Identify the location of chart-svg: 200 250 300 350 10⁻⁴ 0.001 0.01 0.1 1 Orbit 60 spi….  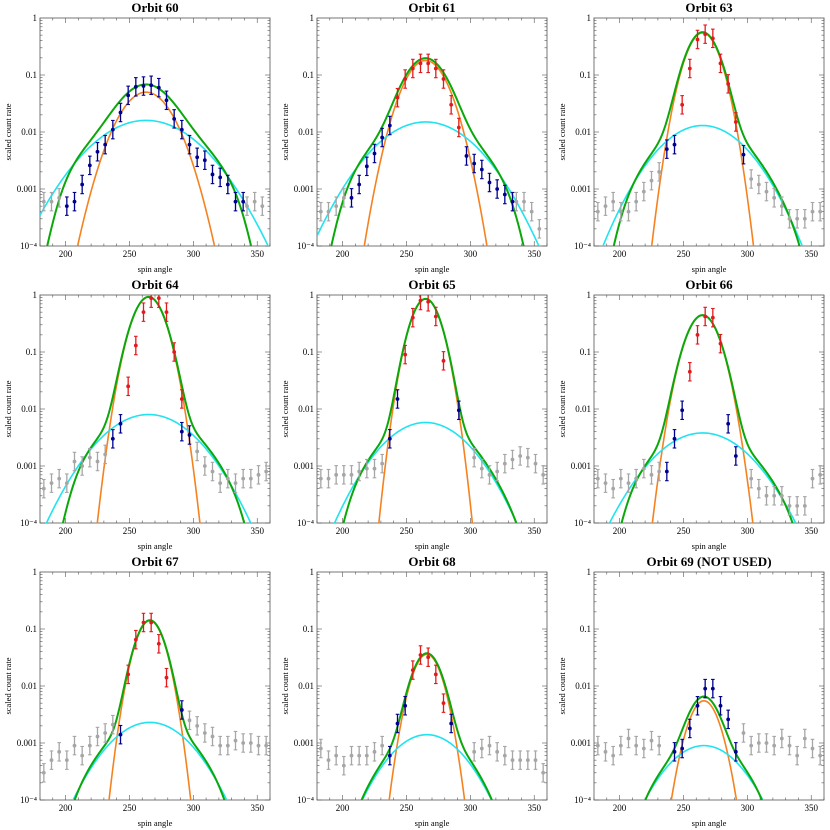
(137, 137).